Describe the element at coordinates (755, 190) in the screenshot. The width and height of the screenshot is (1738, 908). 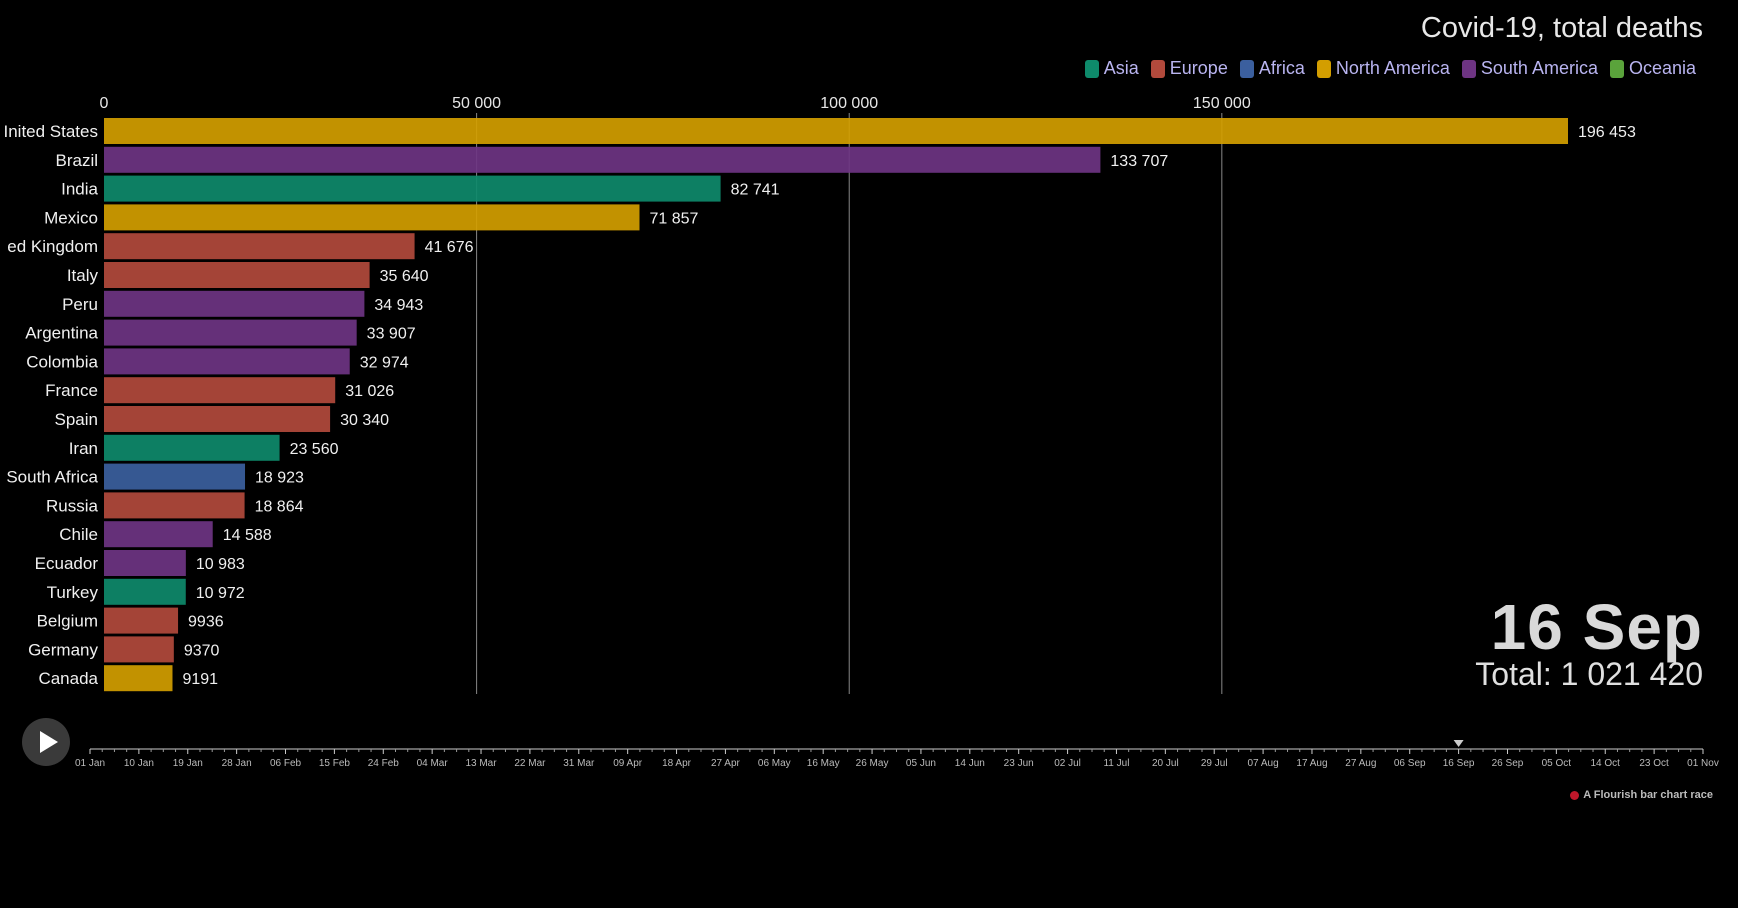
I see `value-label: 82 741` at that location.